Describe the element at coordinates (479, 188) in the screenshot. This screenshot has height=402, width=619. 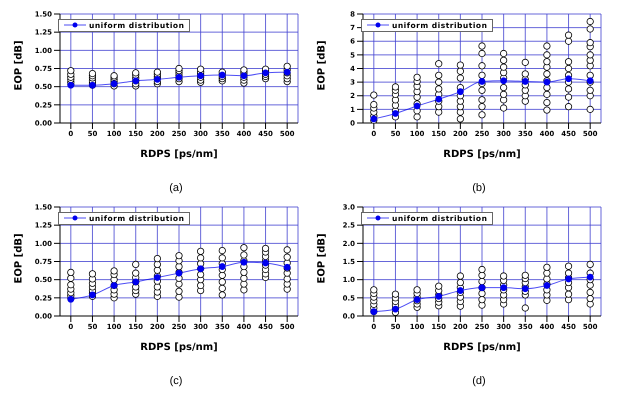
I see `text: (b)` at that location.